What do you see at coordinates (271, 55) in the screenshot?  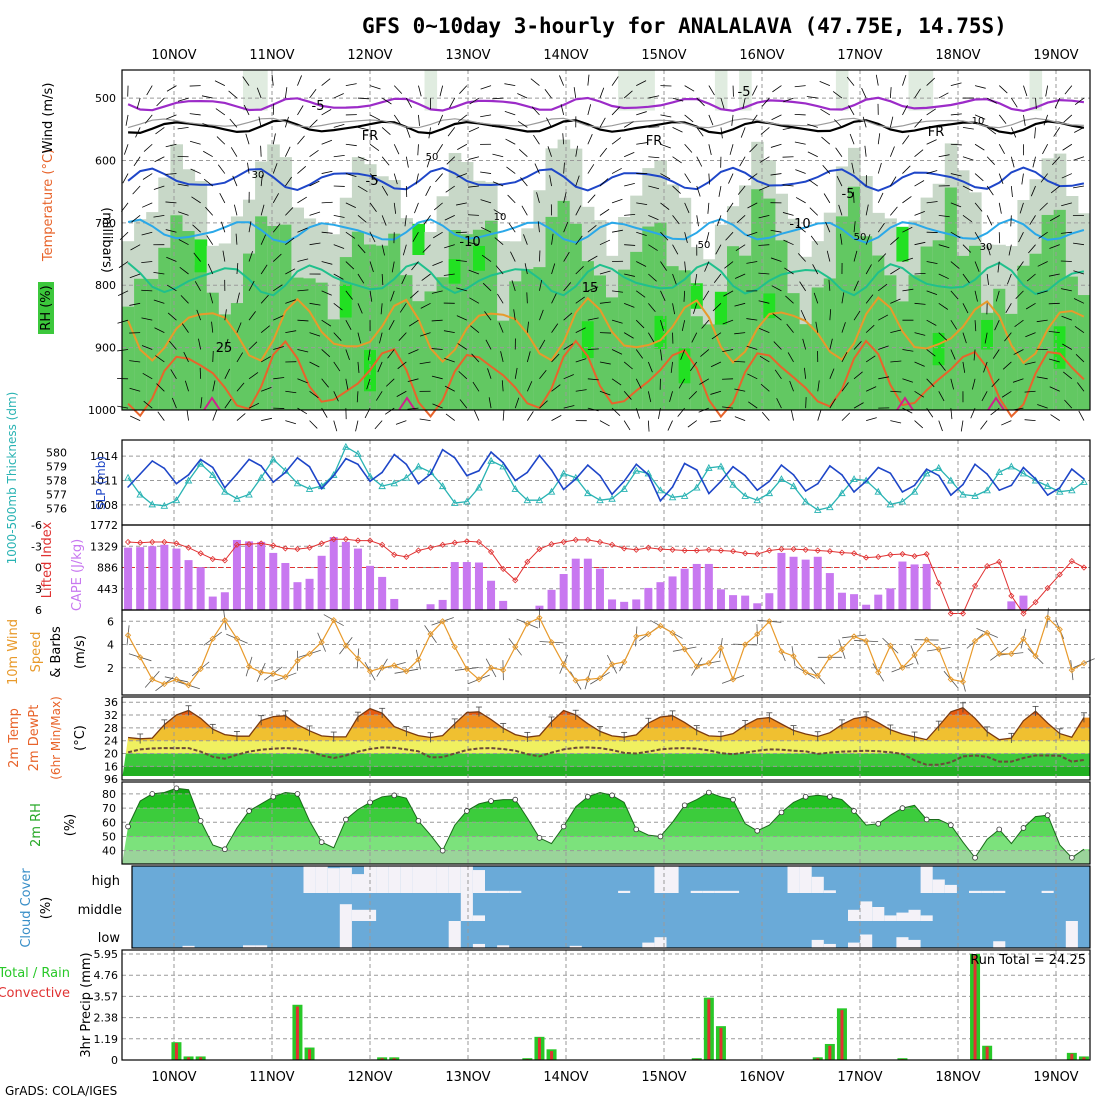 I see `date-label: 11NOV` at bounding box center [271, 55].